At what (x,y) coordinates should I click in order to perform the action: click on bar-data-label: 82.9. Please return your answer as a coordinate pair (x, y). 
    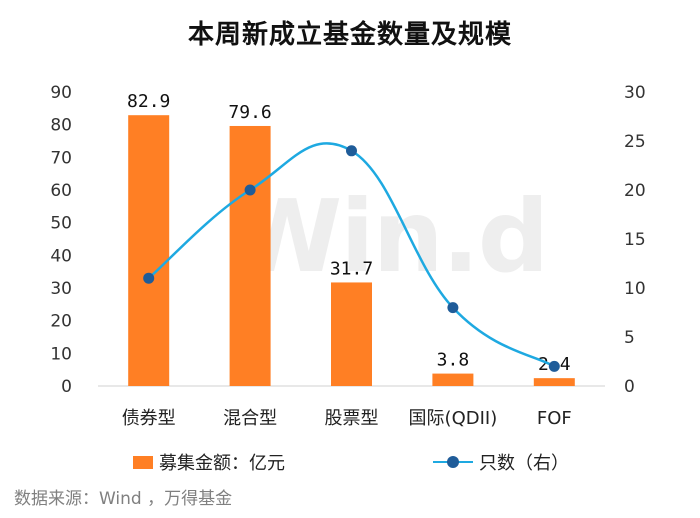
    Looking at the image, I should click on (148, 101).